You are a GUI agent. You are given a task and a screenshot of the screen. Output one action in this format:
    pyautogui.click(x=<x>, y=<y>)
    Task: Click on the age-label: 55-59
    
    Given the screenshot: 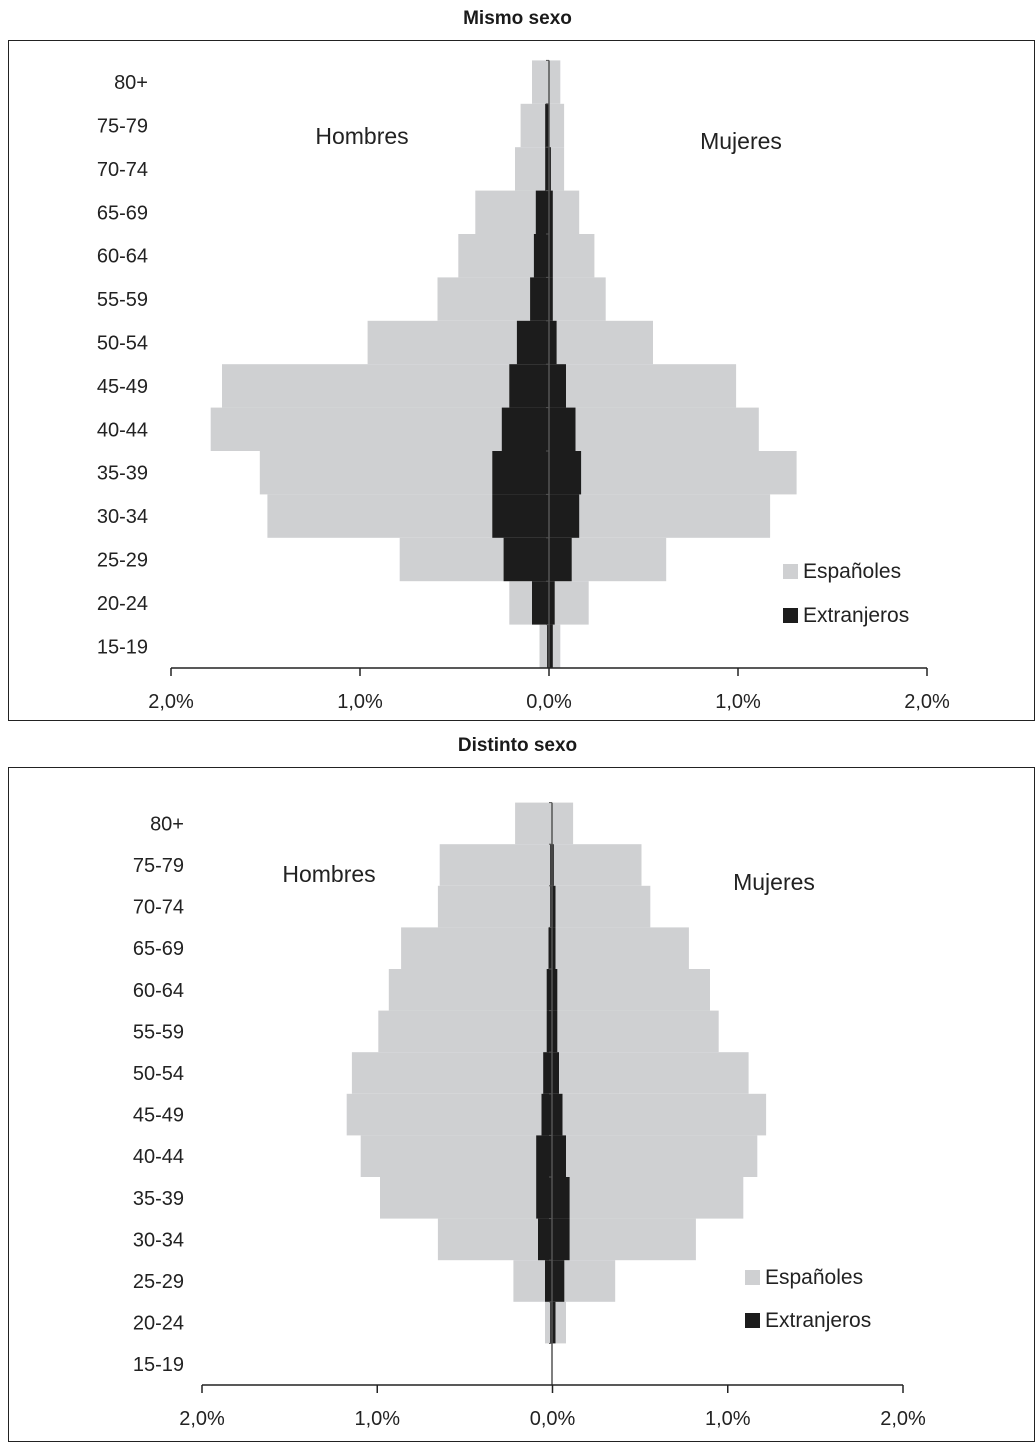 What is the action you would take?
    pyautogui.click(x=122, y=300)
    